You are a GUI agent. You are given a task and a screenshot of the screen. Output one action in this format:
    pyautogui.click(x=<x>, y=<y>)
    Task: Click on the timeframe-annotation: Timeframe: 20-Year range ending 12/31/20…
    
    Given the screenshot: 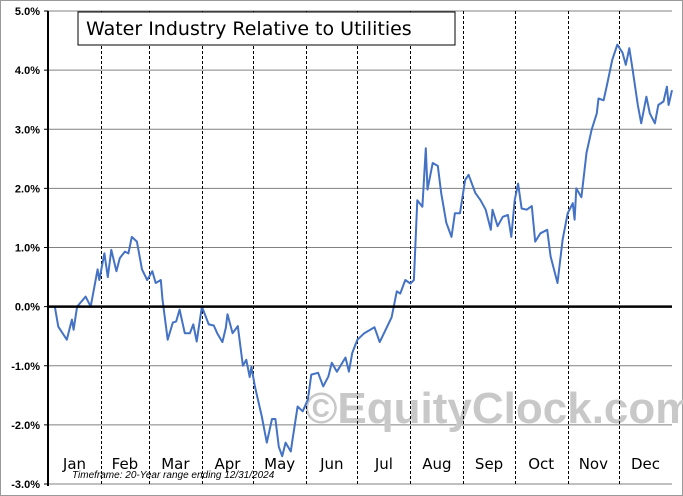 What is the action you would take?
    pyautogui.click(x=173, y=475)
    